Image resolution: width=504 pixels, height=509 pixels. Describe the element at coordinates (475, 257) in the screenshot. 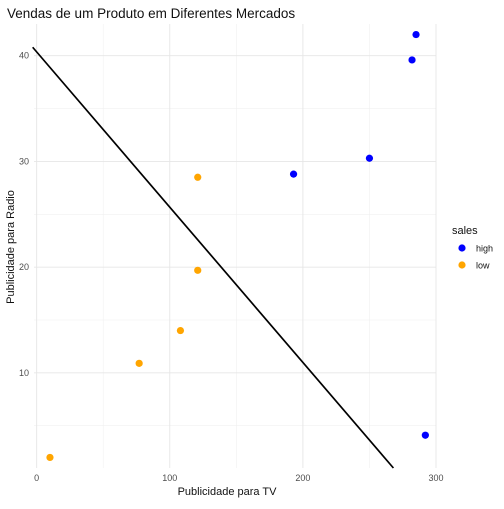

I see `legend-items: high low` at that location.